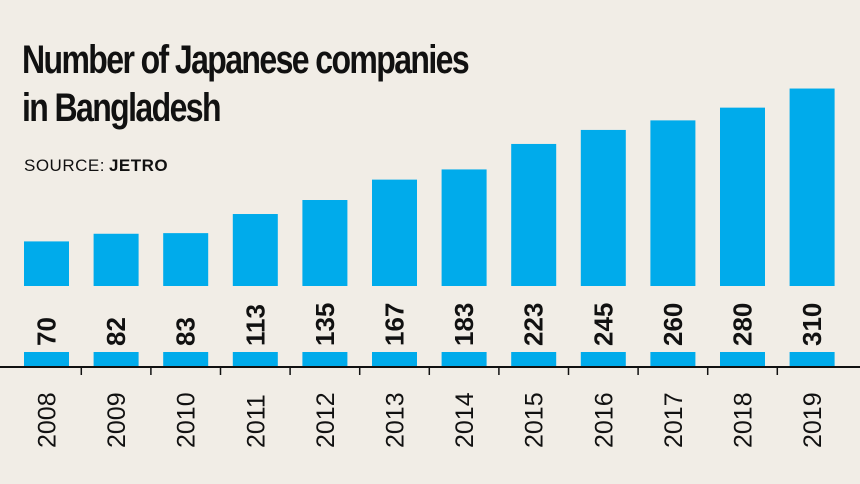  Describe the element at coordinates (534, 214) in the screenshot. I see `bar-2015` at that location.